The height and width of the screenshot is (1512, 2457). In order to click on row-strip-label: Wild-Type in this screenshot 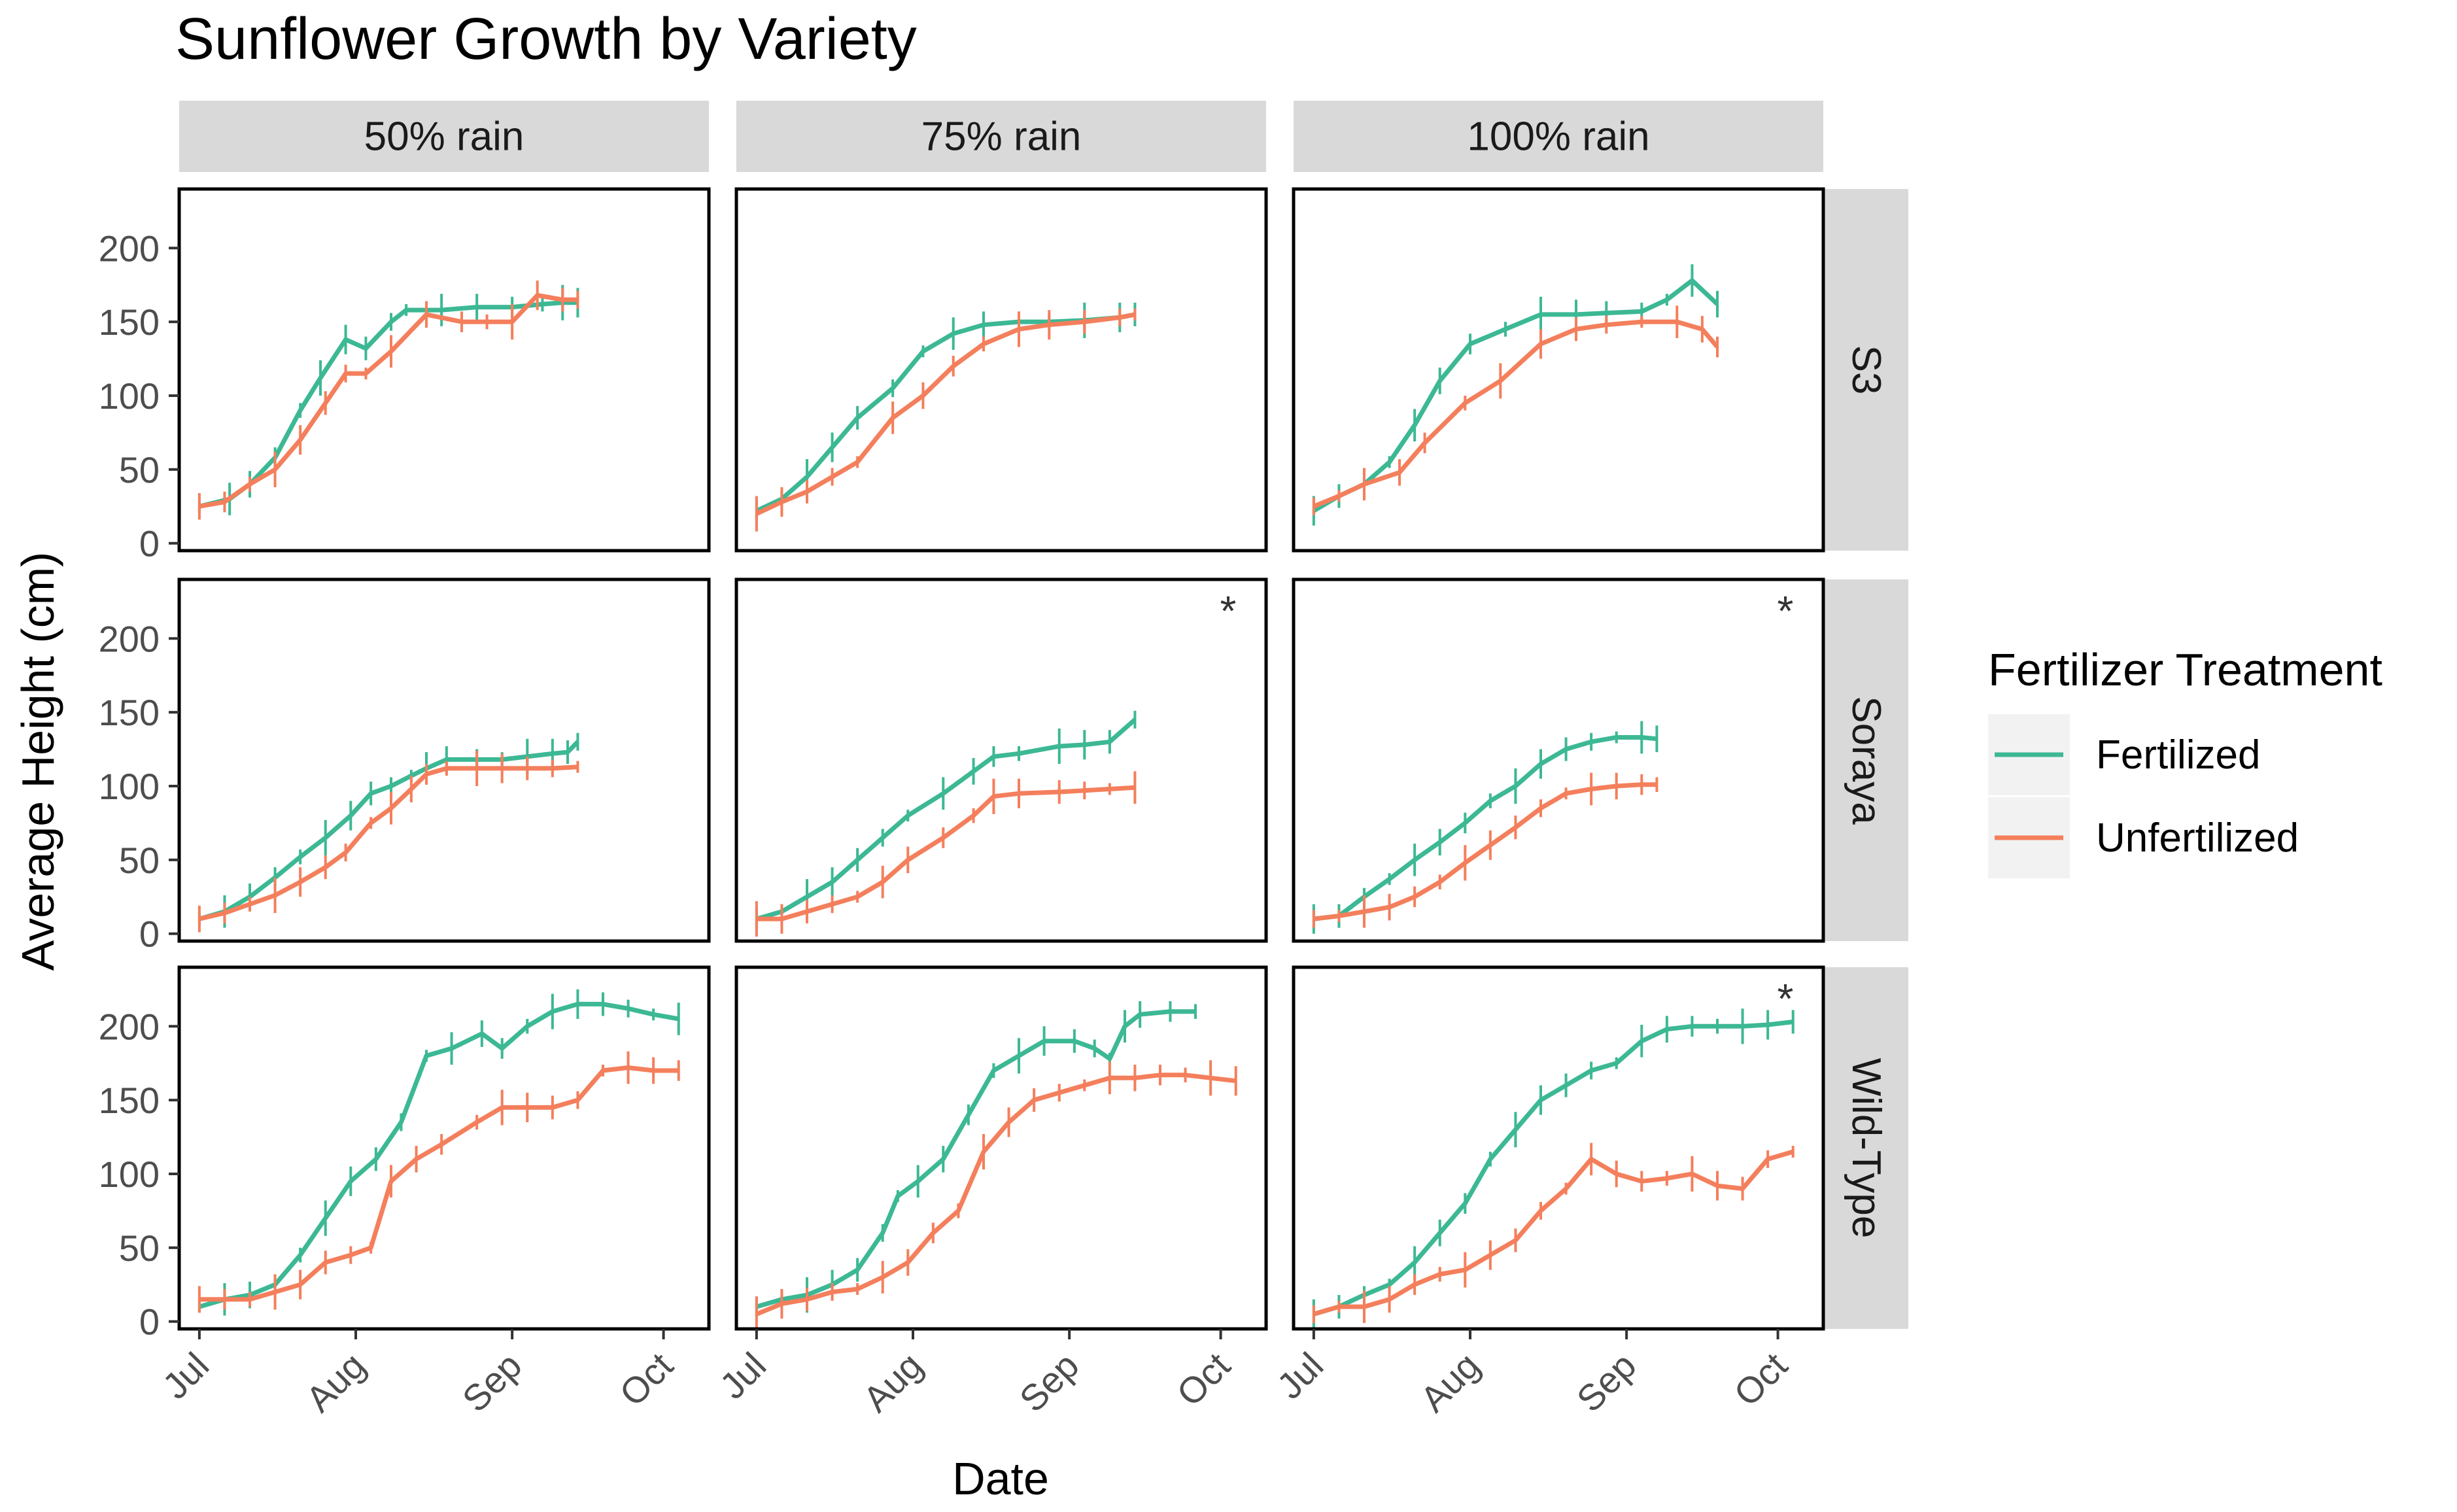, I will do `click(1866, 1148)`.